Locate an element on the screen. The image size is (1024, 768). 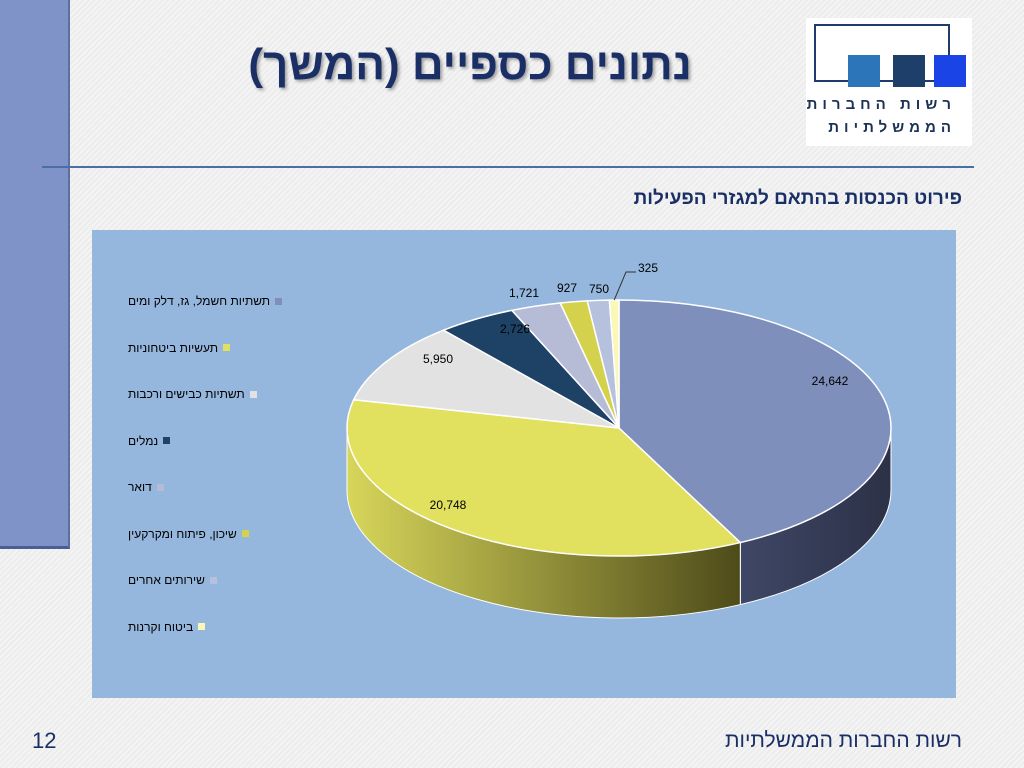
header-divider is located at coordinates (508, 167).